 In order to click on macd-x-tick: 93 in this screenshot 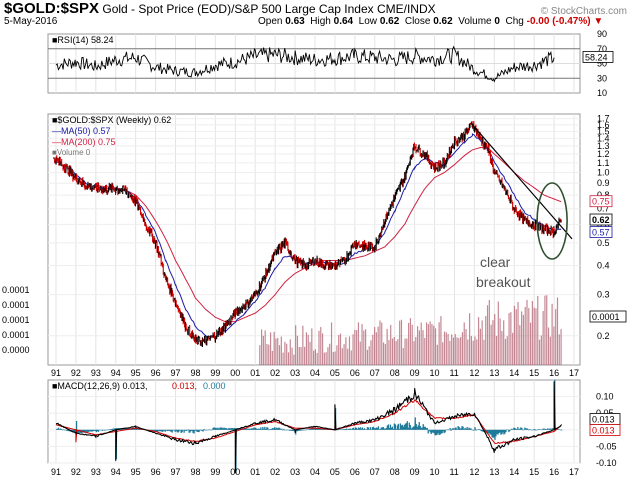, I will do `click(96, 472)`.